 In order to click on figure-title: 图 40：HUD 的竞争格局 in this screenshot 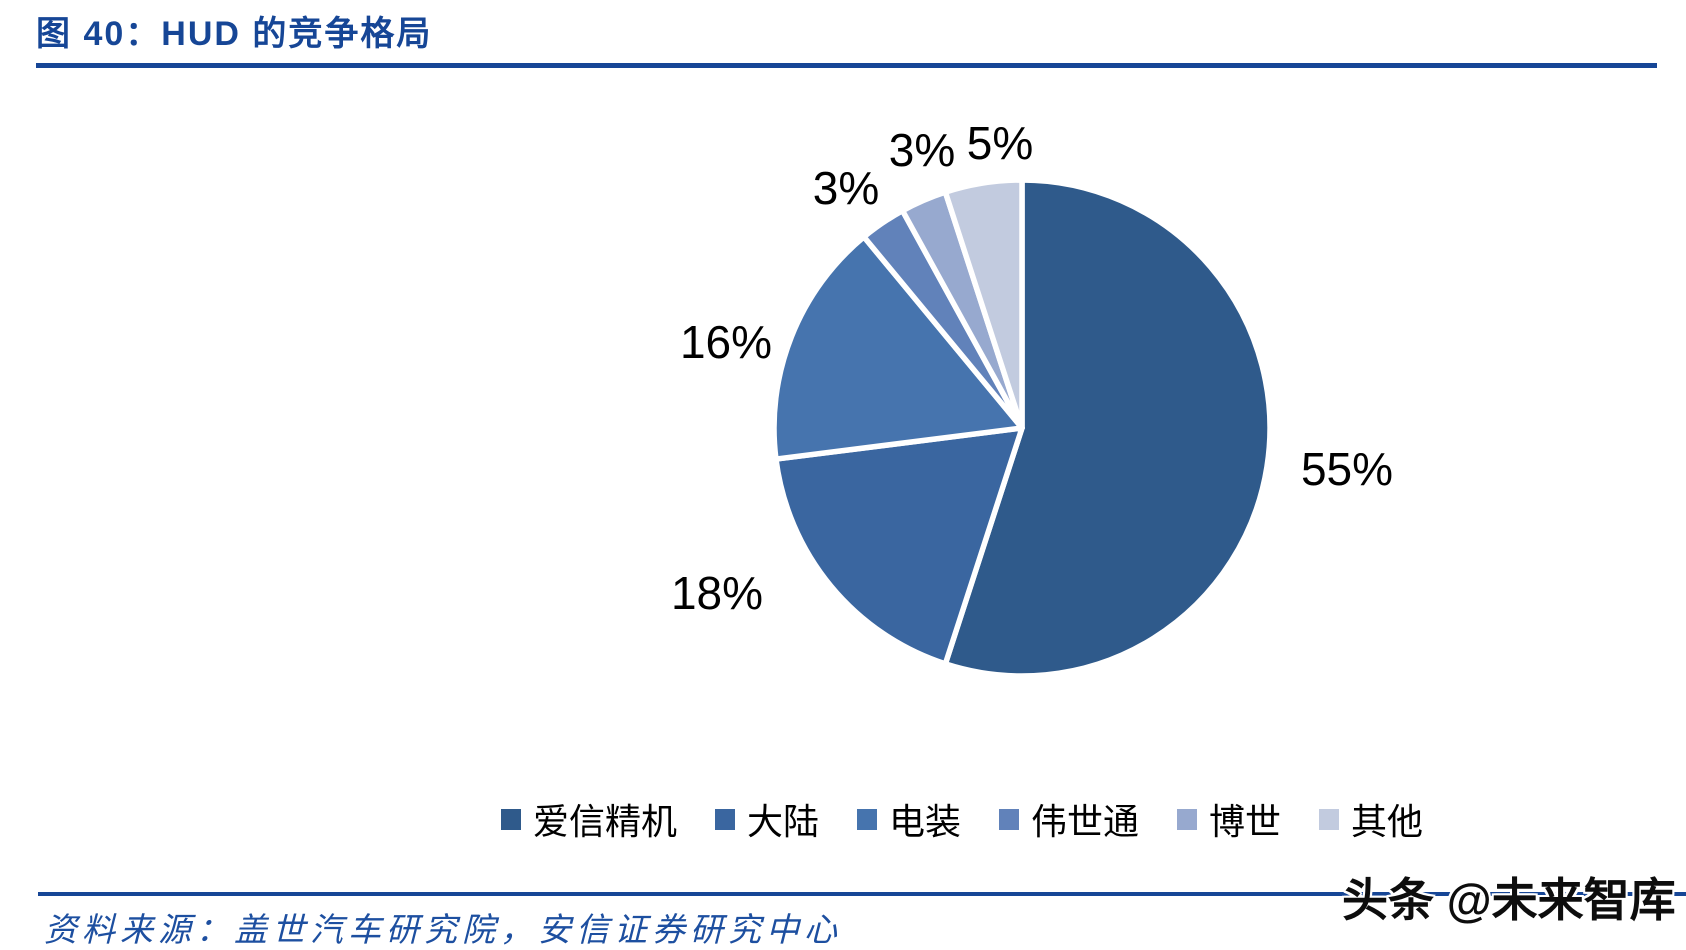, I will do `click(234, 34)`.